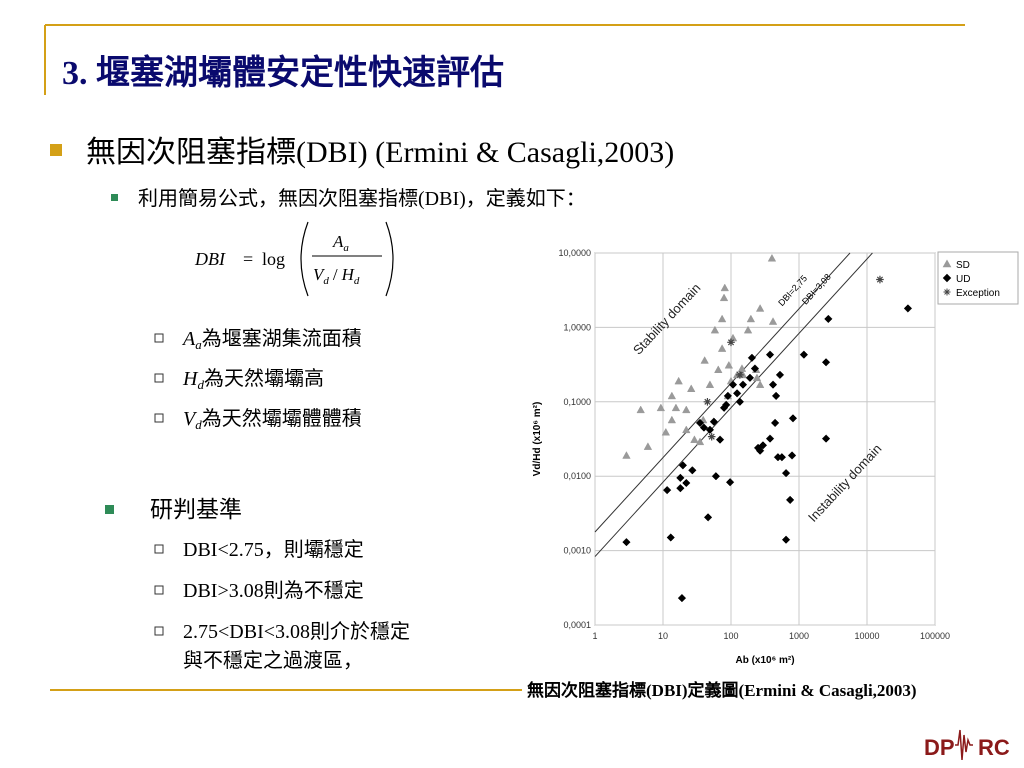 The width and height of the screenshot is (1024, 768). I want to click on criterion: 與不穩定之過渡區，, so click(273, 660).